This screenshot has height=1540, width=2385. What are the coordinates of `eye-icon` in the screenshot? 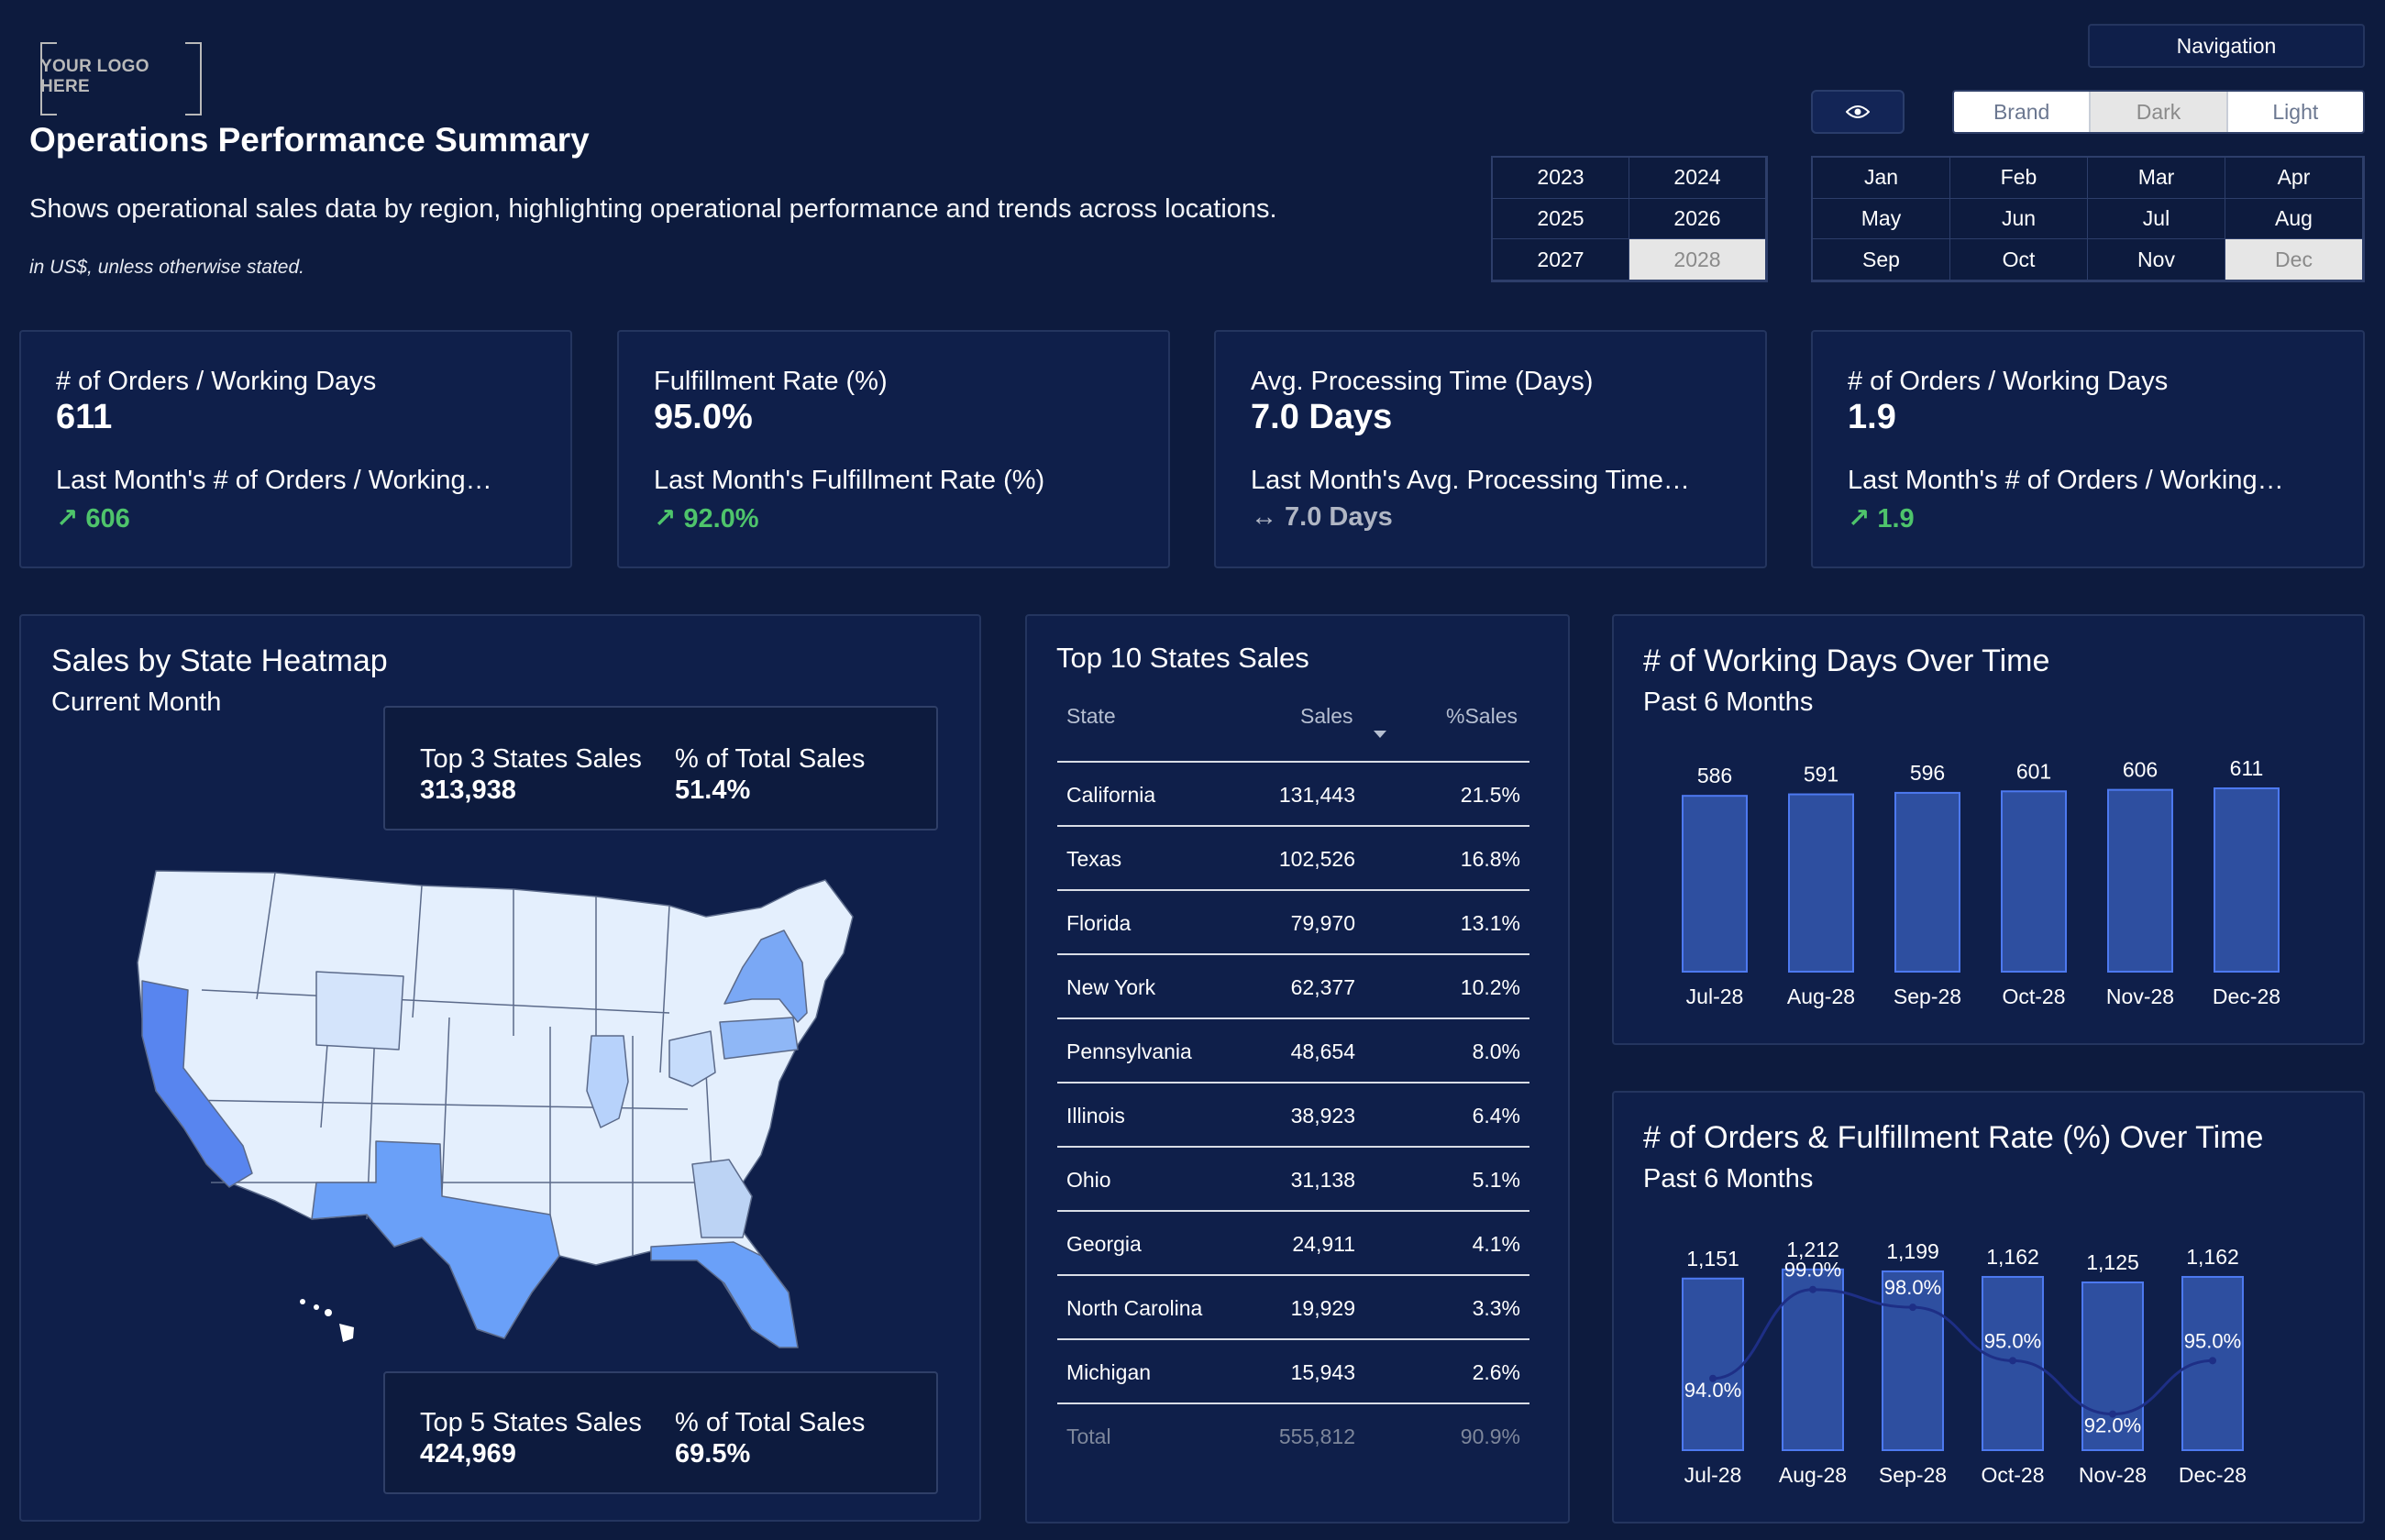 It's located at (1858, 111).